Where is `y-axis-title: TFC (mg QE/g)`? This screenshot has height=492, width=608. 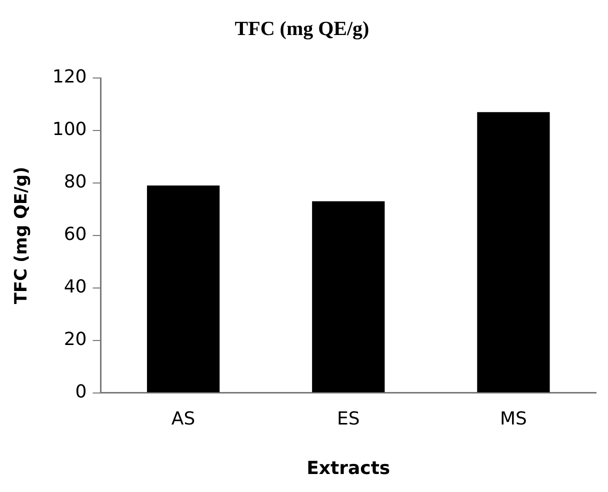 y-axis-title: TFC (mg QE/g) is located at coordinates (22, 235).